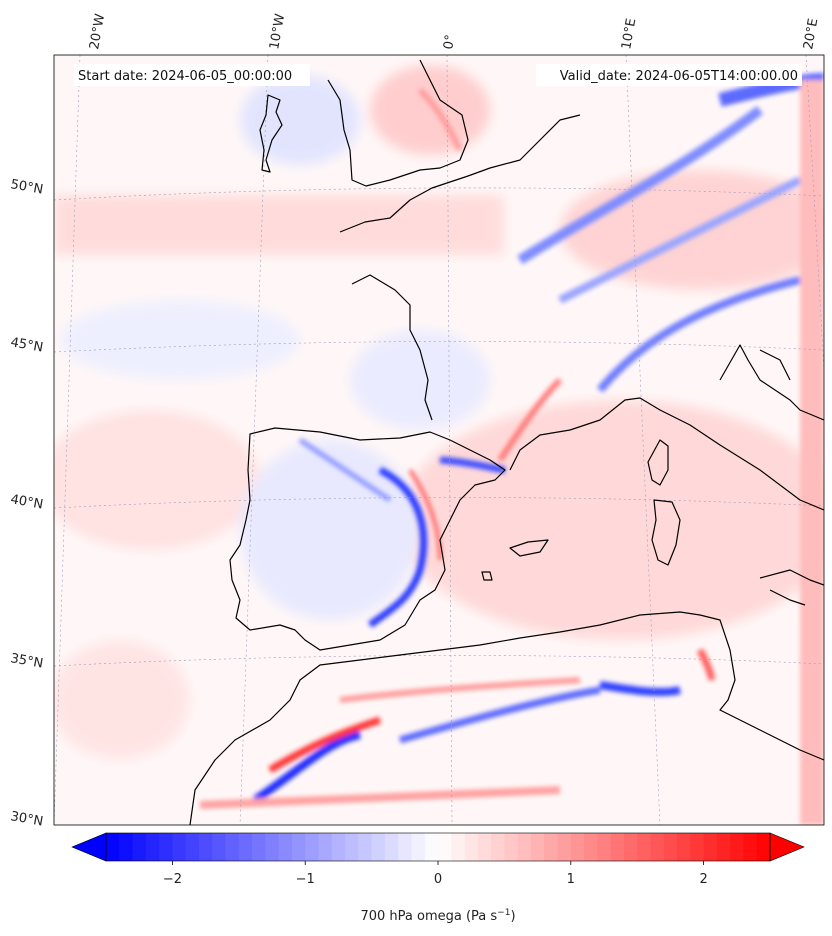 Image resolution: width=832 pixels, height=936 pixels. What do you see at coordinates (438, 879) in the screenshot?
I see `colorbar-tick-label: 0` at bounding box center [438, 879].